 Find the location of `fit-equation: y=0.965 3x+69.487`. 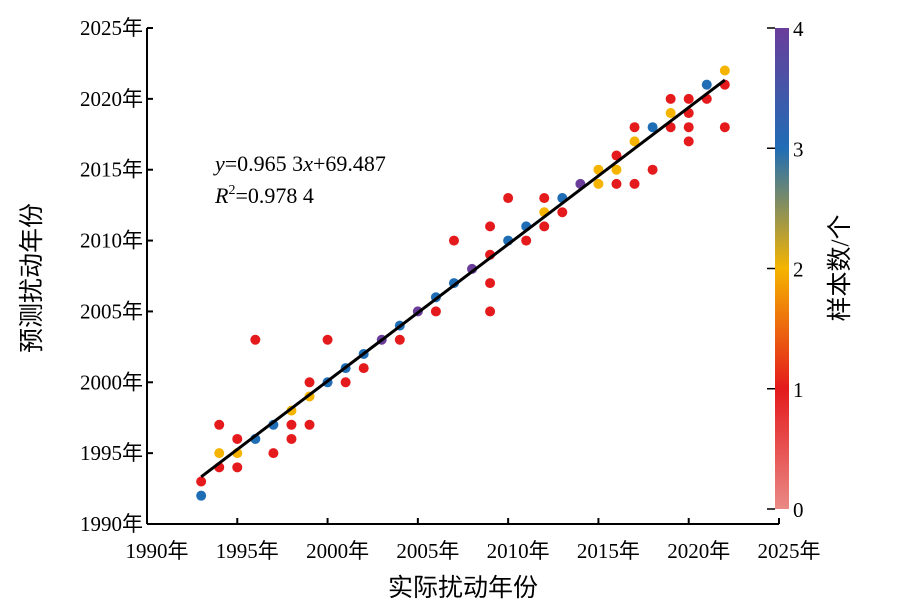

fit-equation: y=0.965 3x+69.487 is located at coordinates (299, 163).